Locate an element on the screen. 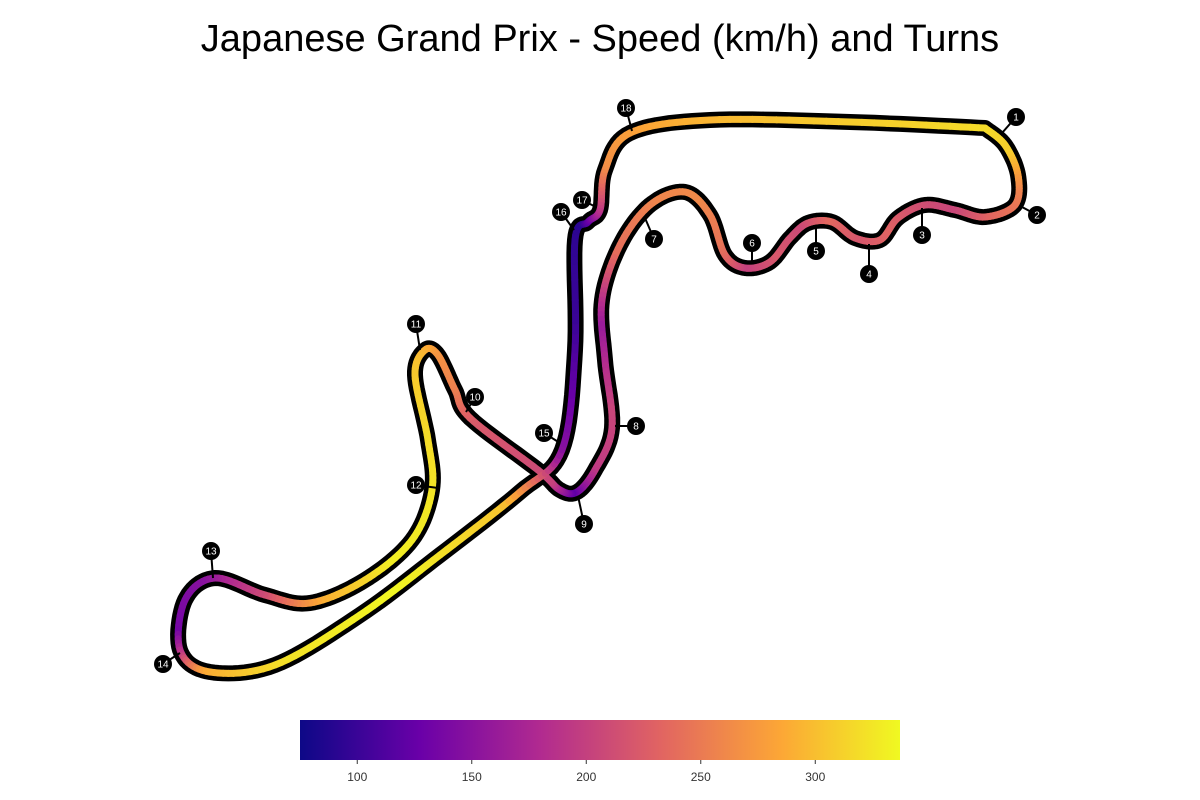  turn-number-label: 5 is located at coordinates (816, 252).